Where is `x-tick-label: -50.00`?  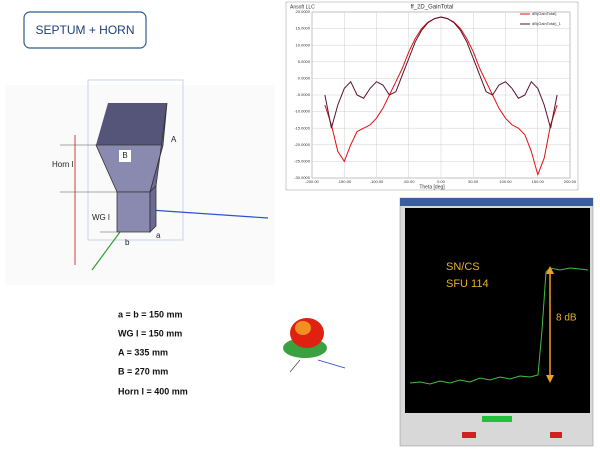
x-tick-label: -50.00 is located at coordinates (409, 181).